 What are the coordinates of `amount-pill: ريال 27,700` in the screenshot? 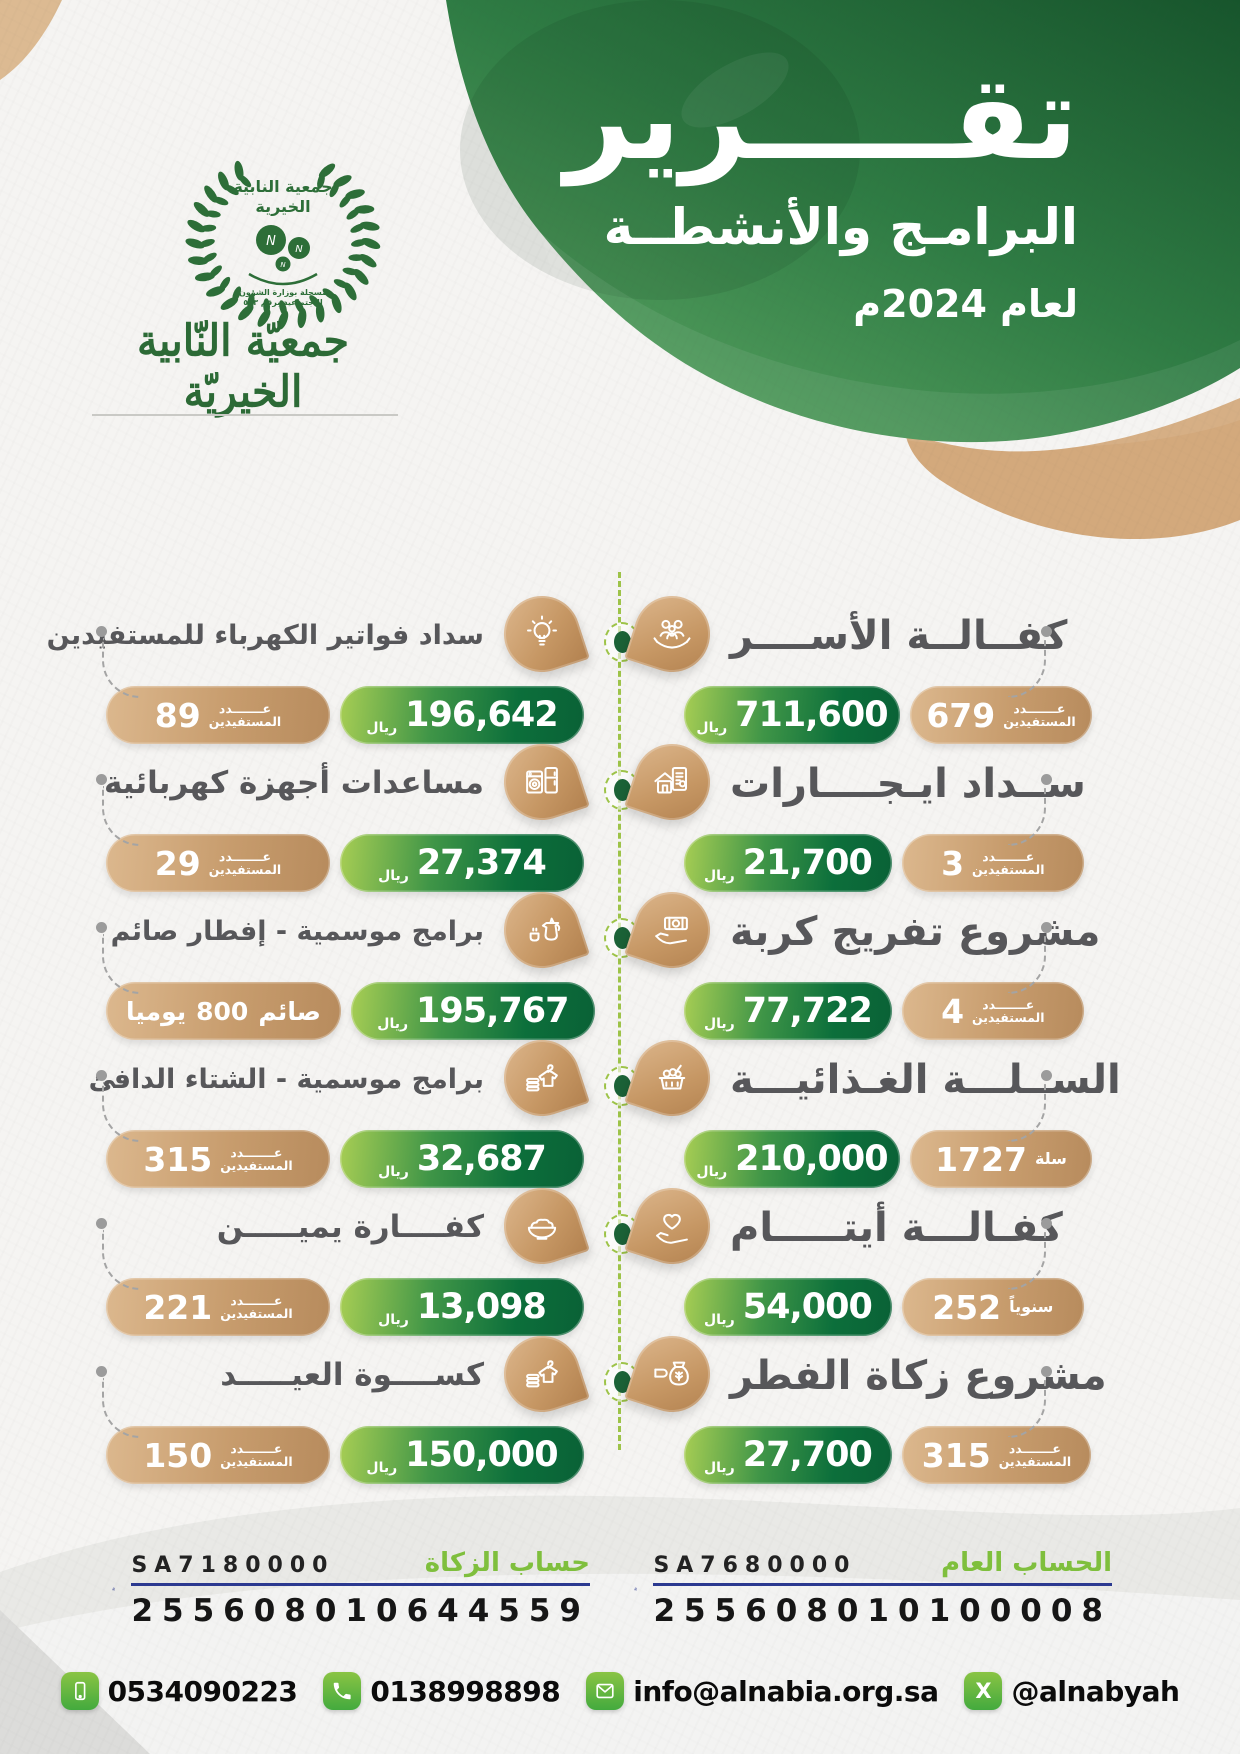 It's located at (788, 1455).